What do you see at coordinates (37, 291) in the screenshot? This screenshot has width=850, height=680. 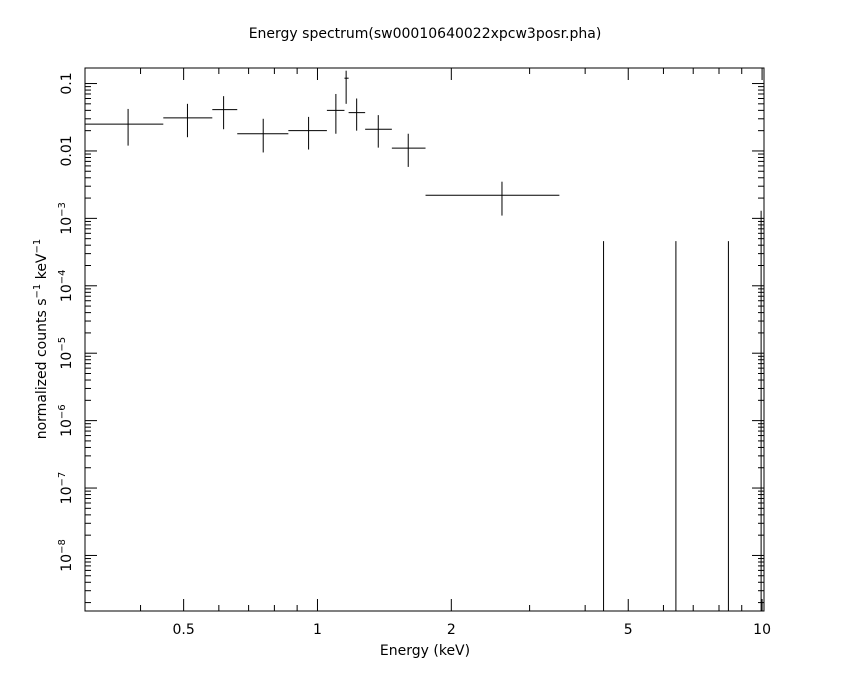 I see `y-axis-label-exp1: −1` at bounding box center [37, 291].